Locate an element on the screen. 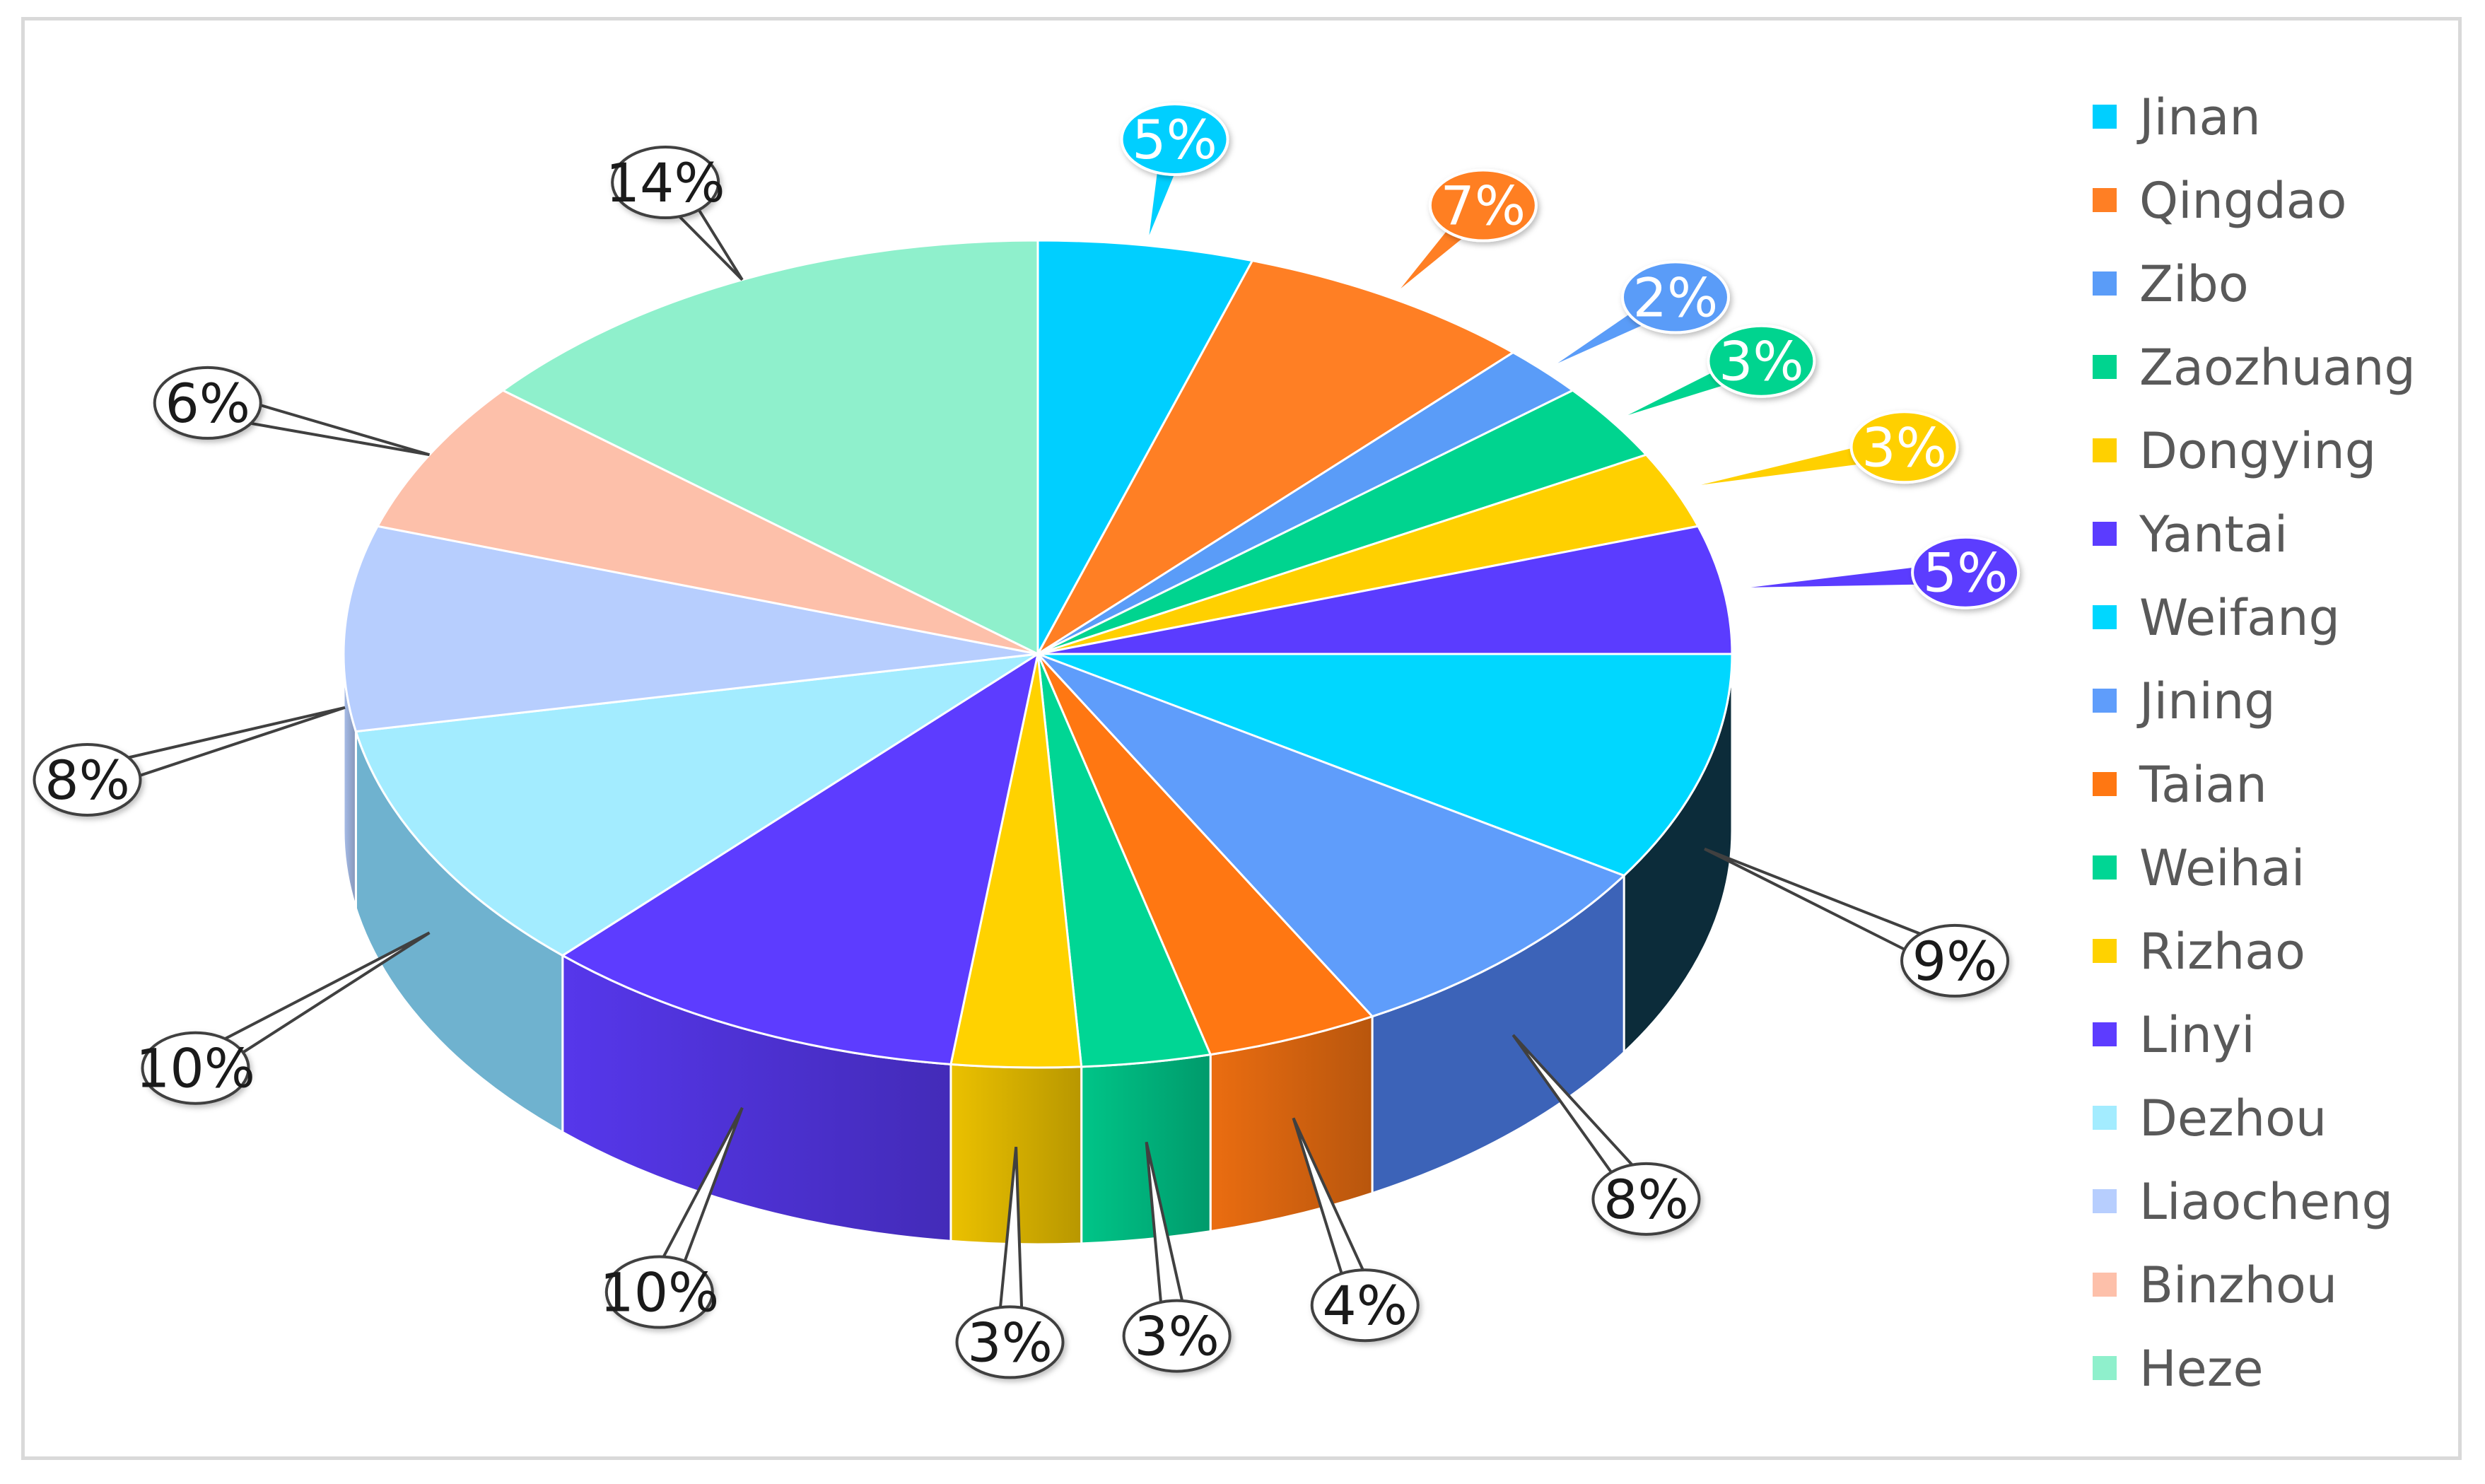  legend-swatch-yantai is located at coordinates (2105, 534).